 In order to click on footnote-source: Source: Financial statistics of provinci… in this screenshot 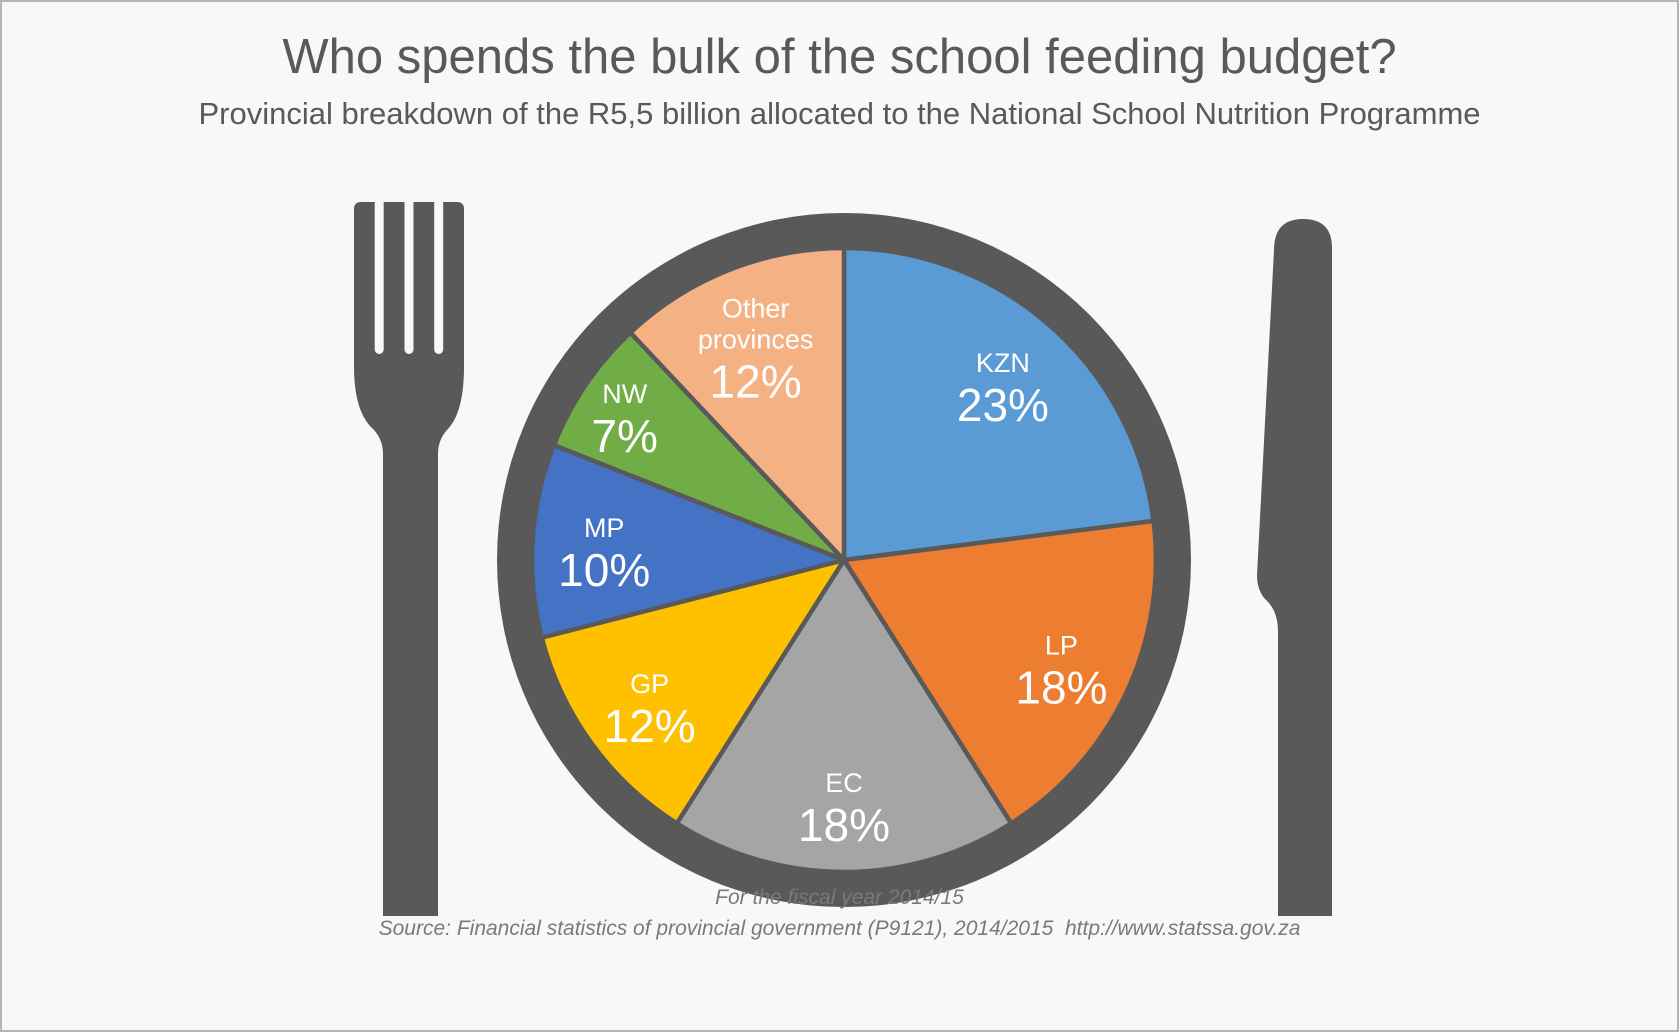, I will do `click(839, 928)`.